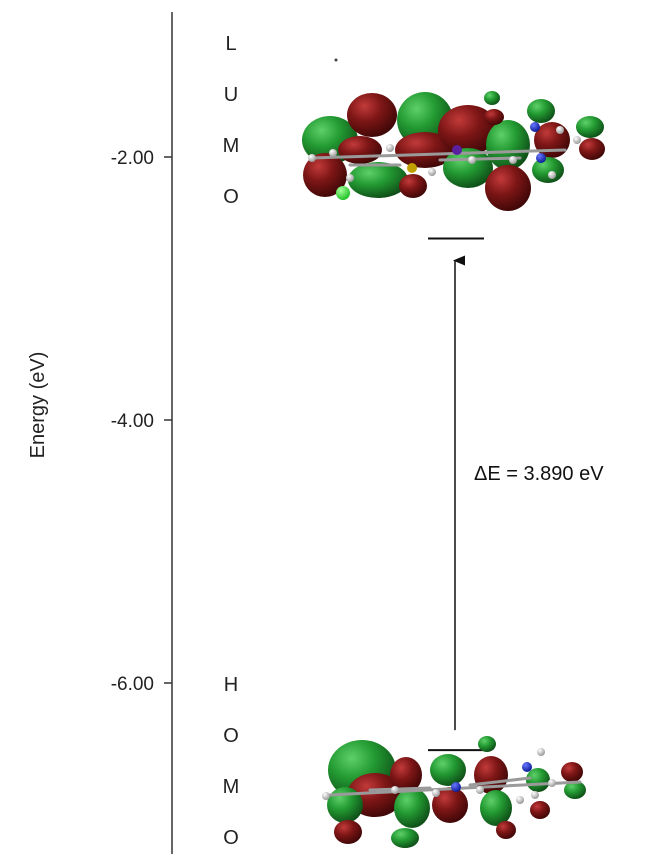 The image size is (663, 854). What do you see at coordinates (132, 158) in the screenshot?
I see `tick-label: -2.00` at bounding box center [132, 158].